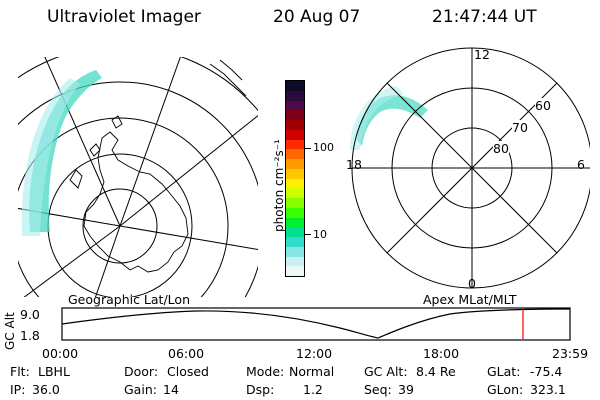 The width and height of the screenshot is (600, 400). I want to click on gain-value: 14, so click(171, 389).